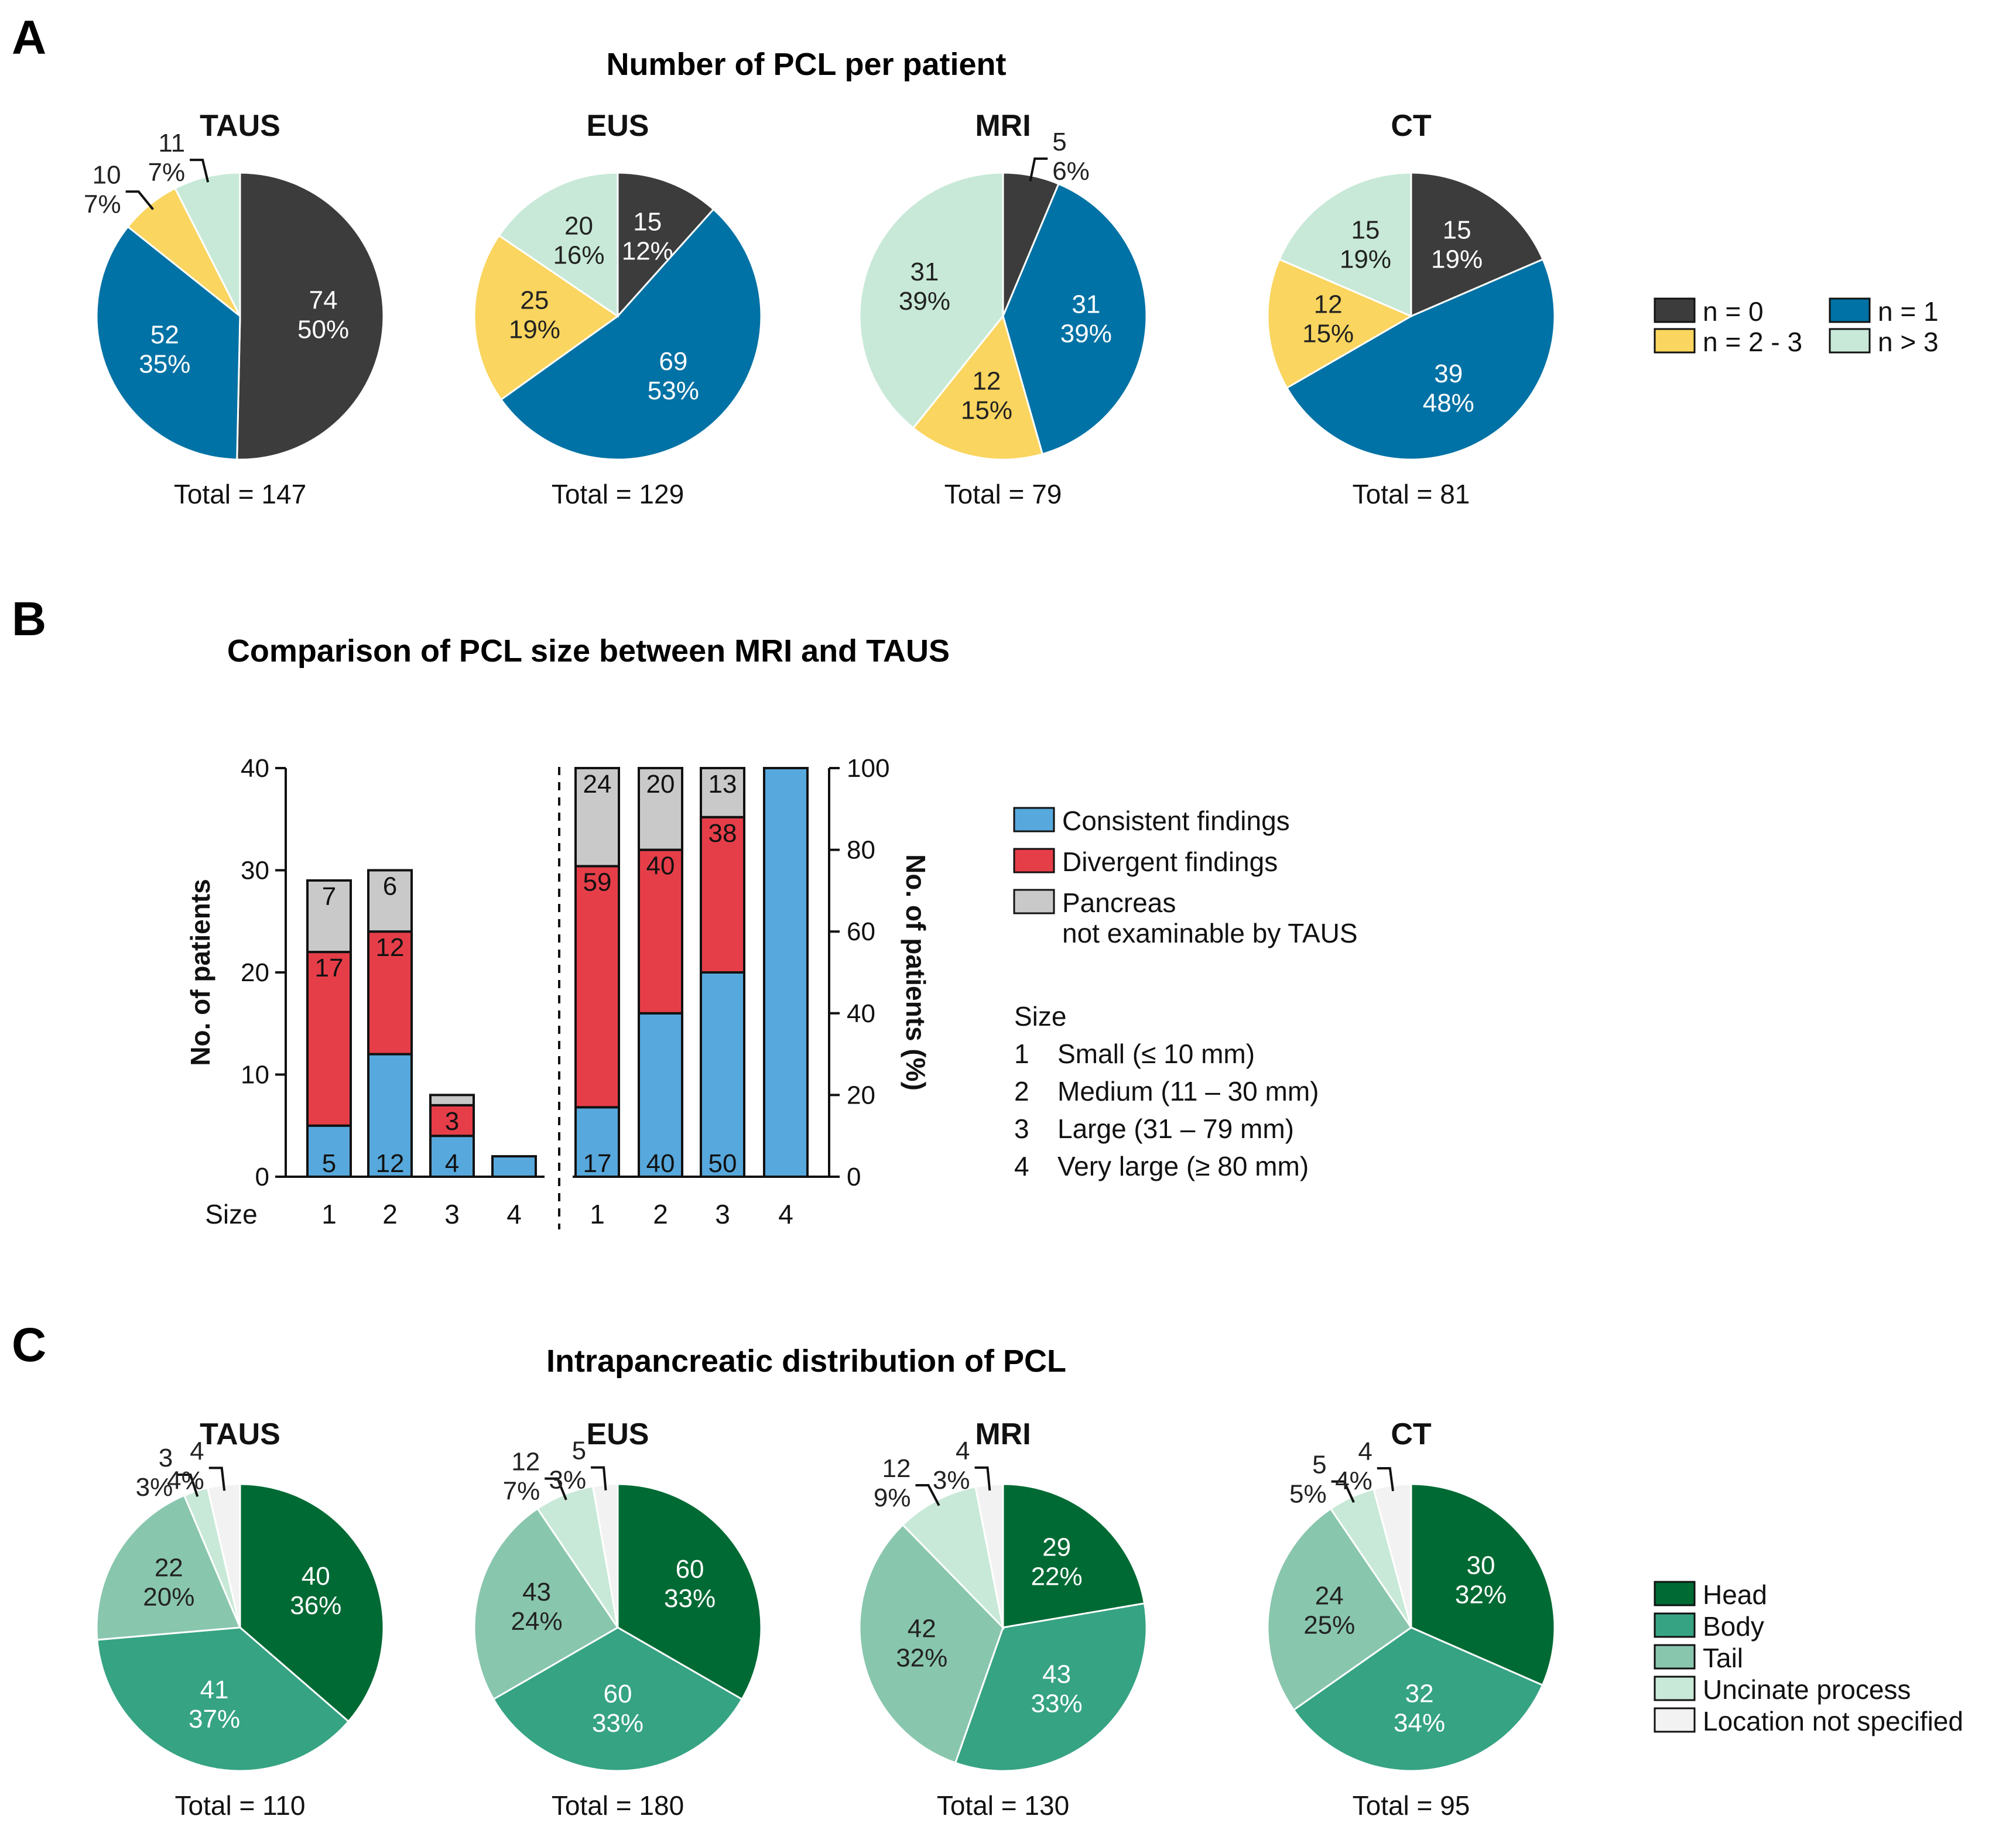 Image resolution: width=2016 pixels, height=1833 pixels. Describe the element at coordinates (240, 1434) in the screenshot. I see `pie-title: TAUS` at that location.